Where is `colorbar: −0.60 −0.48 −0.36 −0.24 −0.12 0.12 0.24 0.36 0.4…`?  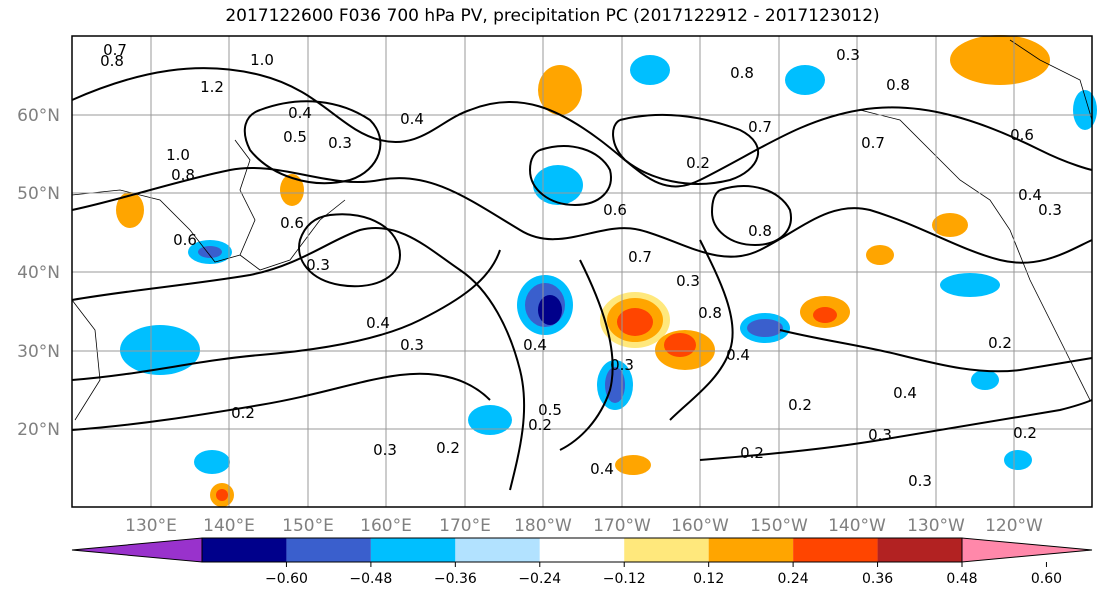 colorbar: −0.60 −0.48 −0.36 −0.24 −0.12 0.12 0.24 0.36 0.4… is located at coordinates (582, 562).